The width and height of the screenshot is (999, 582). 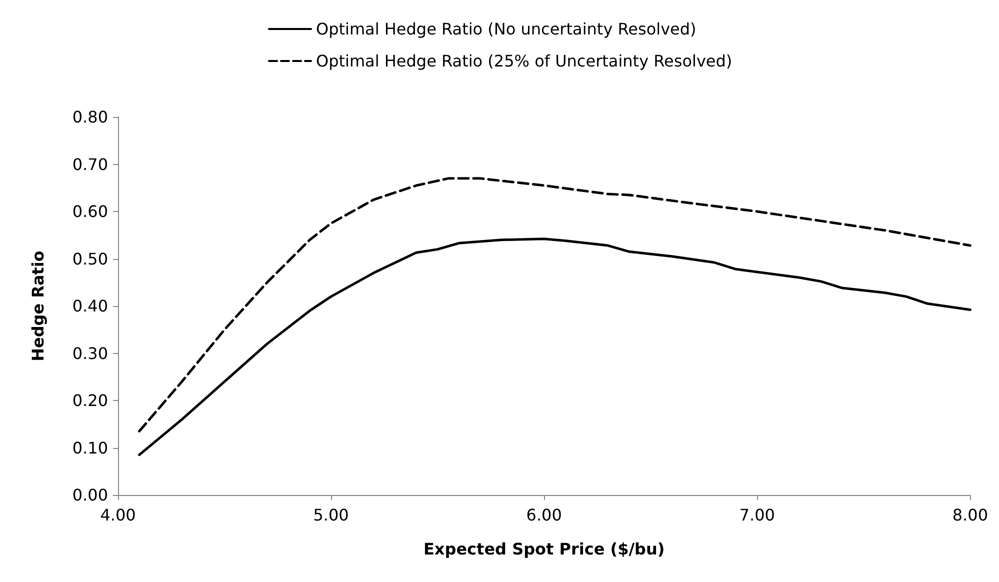 What do you see at coordinates (118, 515) in the screenshot?
I see `x-tick-label: 4.00` at bounding box center [118, 515].